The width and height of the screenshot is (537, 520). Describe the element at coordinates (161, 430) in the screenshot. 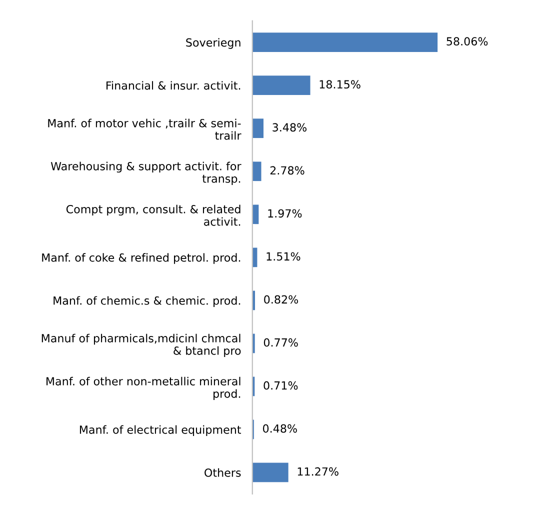

I see `y-tick-label: Manf. of electrical equipment` at that location.